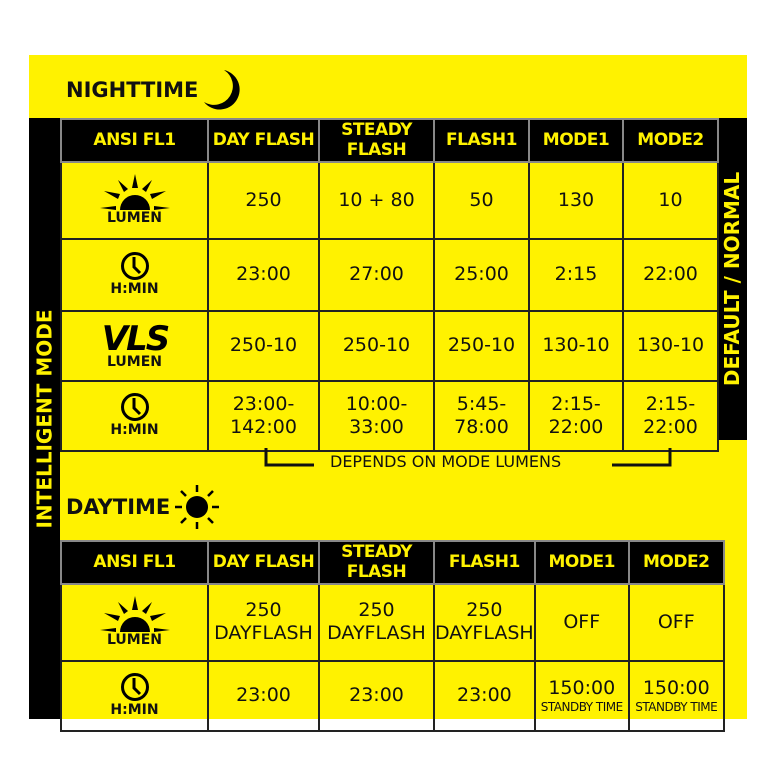 Image resolution: width=776 pixels, height=776 pixels. What do you see at coordinates (481, 274) in the screenshot?
I see `value-cell: 25:00` at bounding box center [481, 274].